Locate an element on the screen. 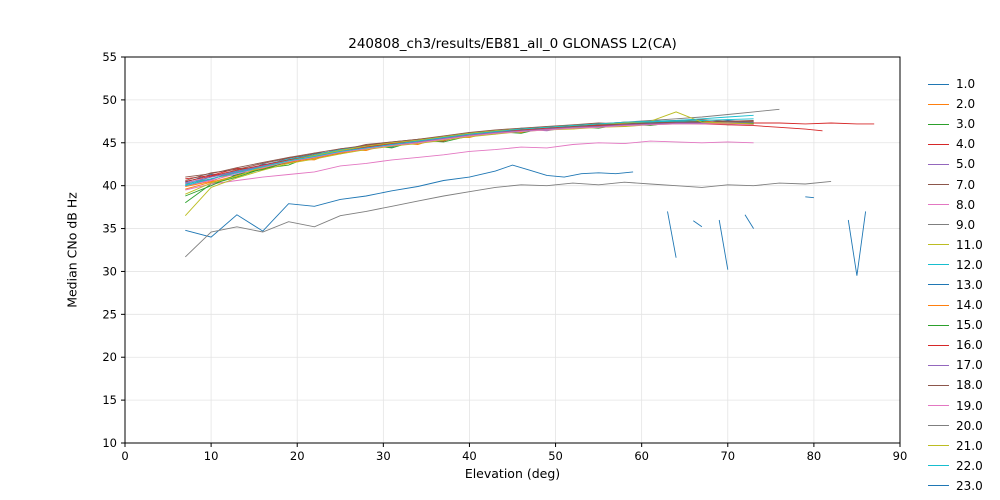  x-tick-label: 20 is located at coordinates (297, 456).